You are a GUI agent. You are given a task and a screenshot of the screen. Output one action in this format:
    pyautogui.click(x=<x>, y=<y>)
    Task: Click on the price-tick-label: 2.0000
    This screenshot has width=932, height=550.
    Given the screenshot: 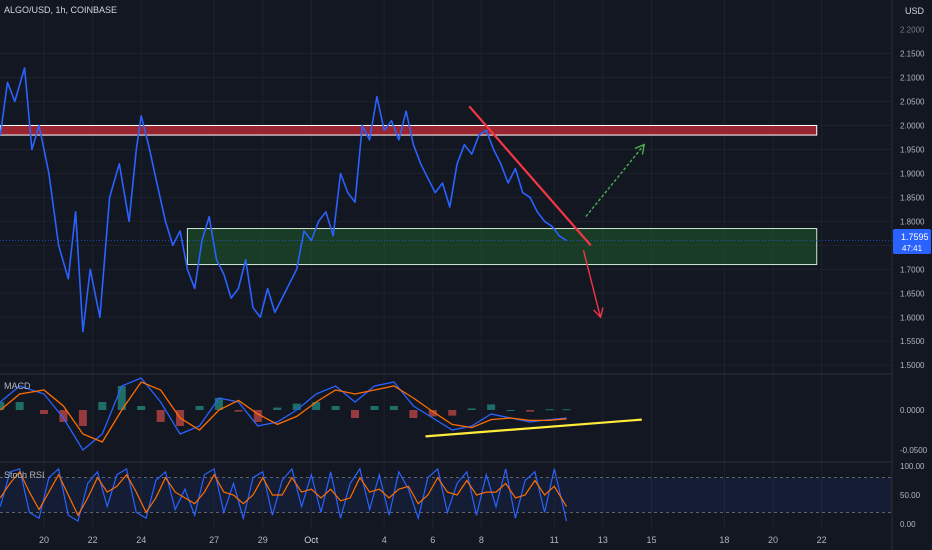 What is the action you would take?
    pyautogui.click(x=912, y=125)
    